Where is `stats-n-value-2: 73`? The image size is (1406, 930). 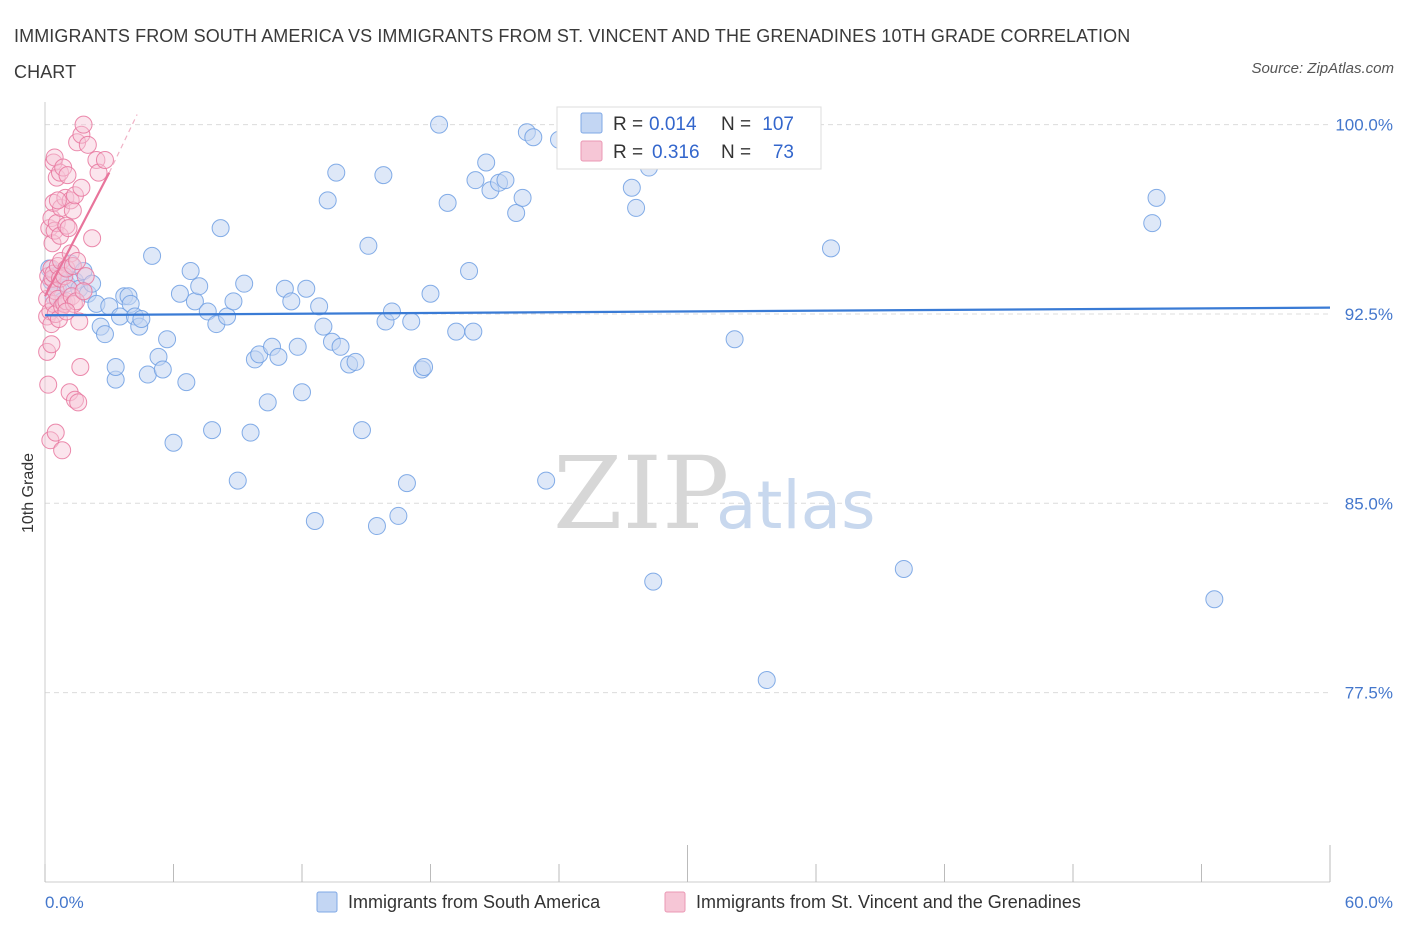
stats-n-value-2: 73 is located at coordinates (783, 152).